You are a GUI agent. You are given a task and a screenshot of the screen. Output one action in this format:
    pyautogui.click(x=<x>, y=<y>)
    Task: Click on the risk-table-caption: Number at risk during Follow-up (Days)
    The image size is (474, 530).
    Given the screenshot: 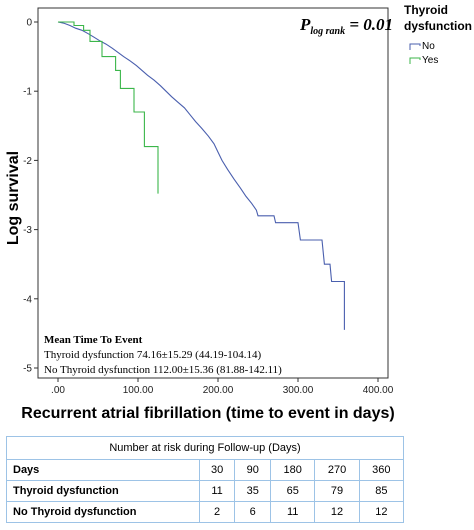 What is the action you would take?
    pyautogui.click(x=205, y=448)
    